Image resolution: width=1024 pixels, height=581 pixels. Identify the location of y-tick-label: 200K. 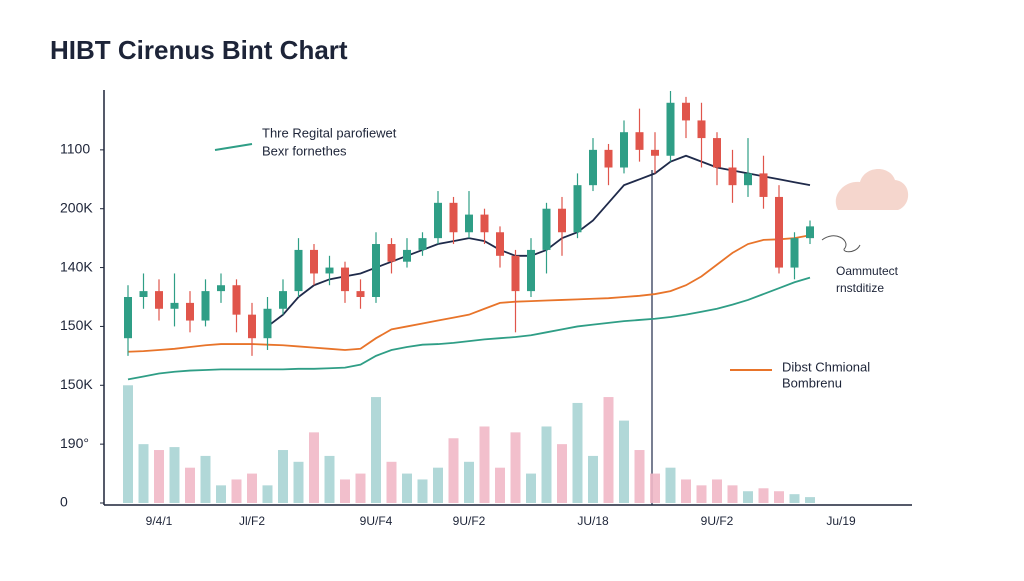
(76, 207).